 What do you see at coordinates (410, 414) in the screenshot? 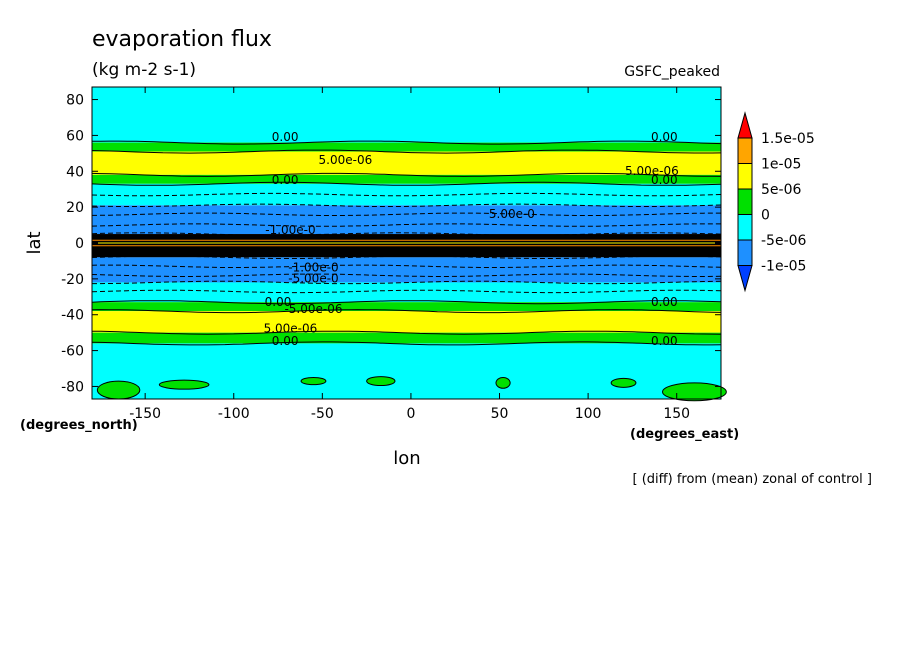
I see `x-tick-label-3: 0` at bounding box center [410, 414].